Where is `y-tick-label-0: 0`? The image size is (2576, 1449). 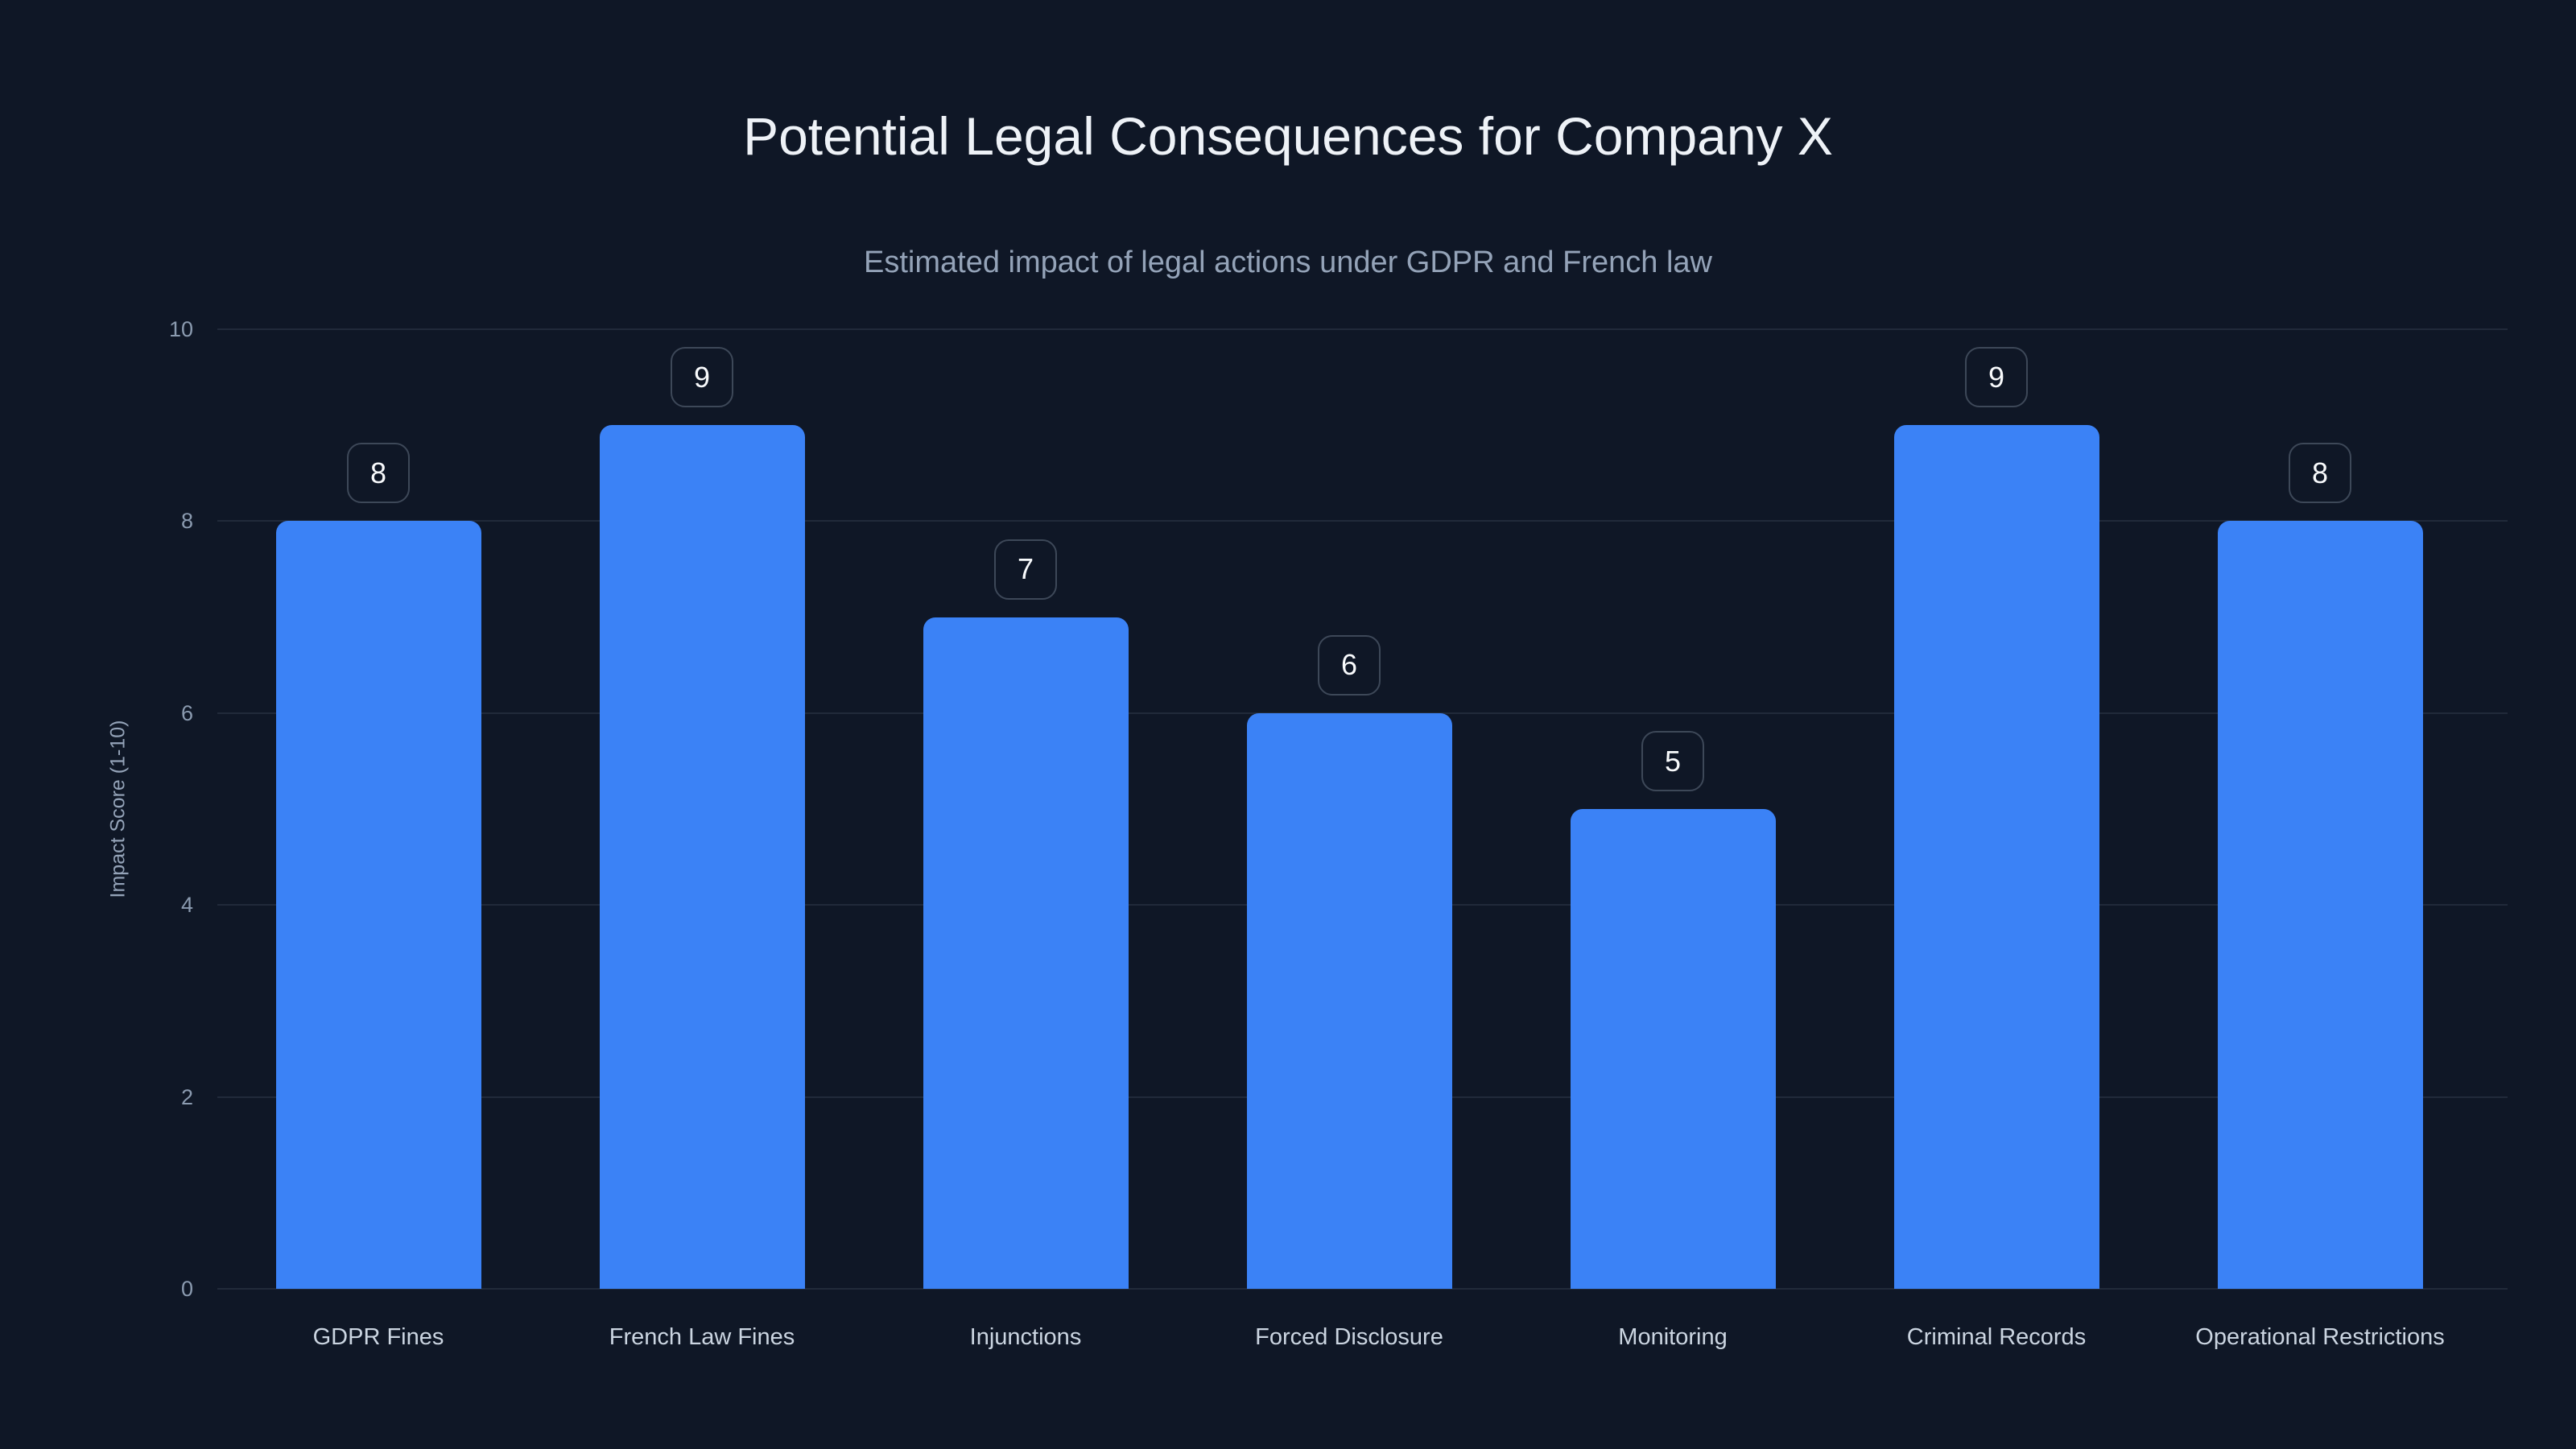
y-tick-label-0: 0 is located at coordinates (186, 1289).